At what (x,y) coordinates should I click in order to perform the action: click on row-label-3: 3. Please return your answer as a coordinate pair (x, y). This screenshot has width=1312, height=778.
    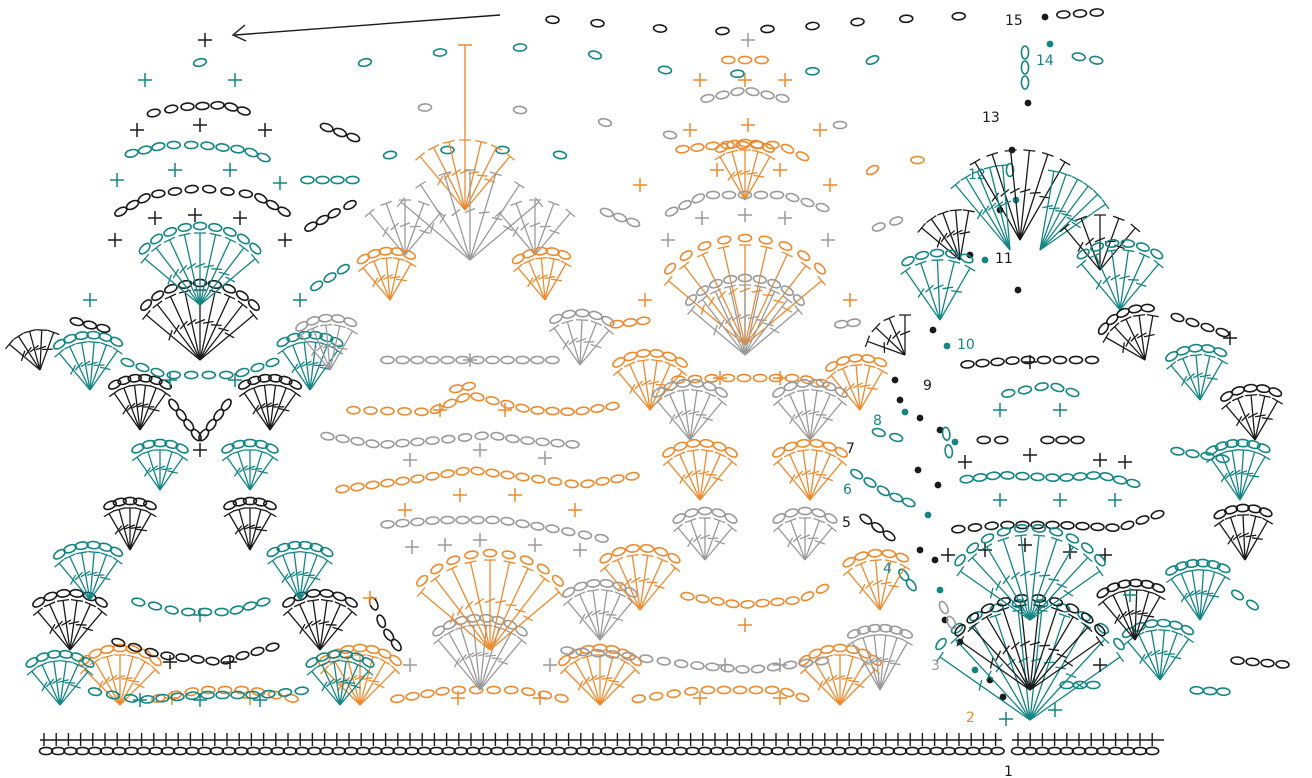
    Looking at the image, I should click on (935, 666).